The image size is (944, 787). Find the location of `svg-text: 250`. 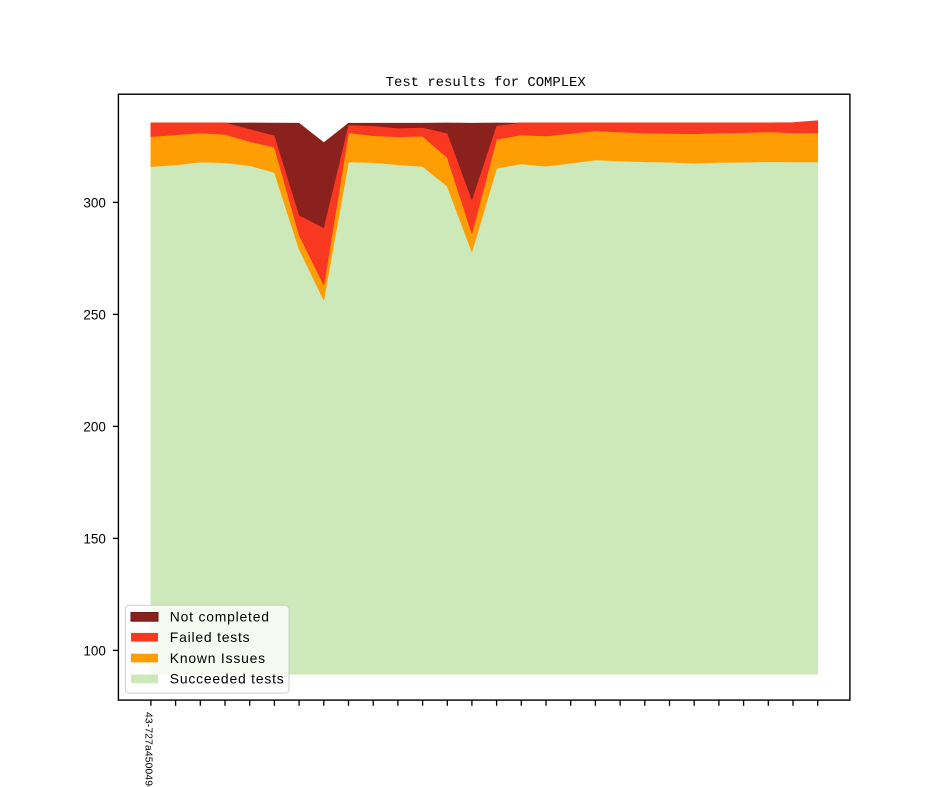

svg-text: 250 is located at coordinates (94, 314).